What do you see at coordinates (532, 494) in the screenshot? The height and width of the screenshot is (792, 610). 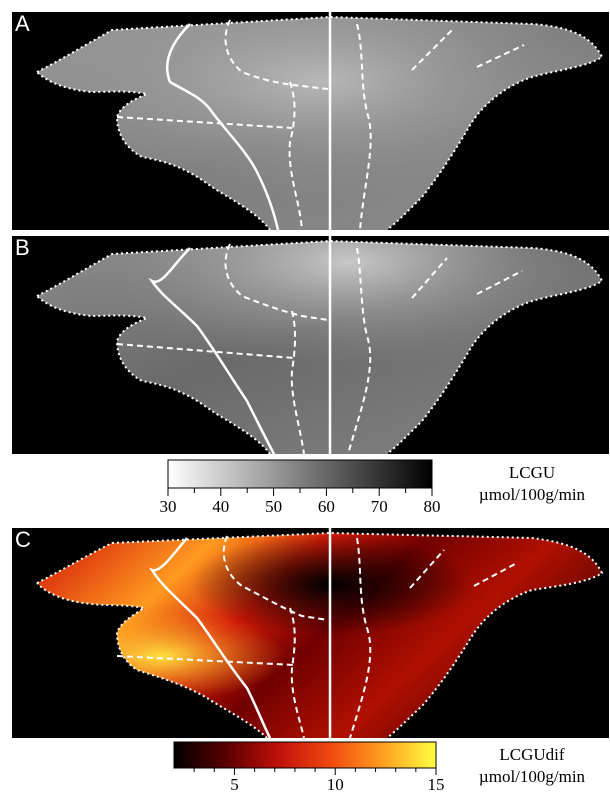 I see `colorbar-gray-unit-line2: µmol/100g/min` at bounding box center [532, 494].